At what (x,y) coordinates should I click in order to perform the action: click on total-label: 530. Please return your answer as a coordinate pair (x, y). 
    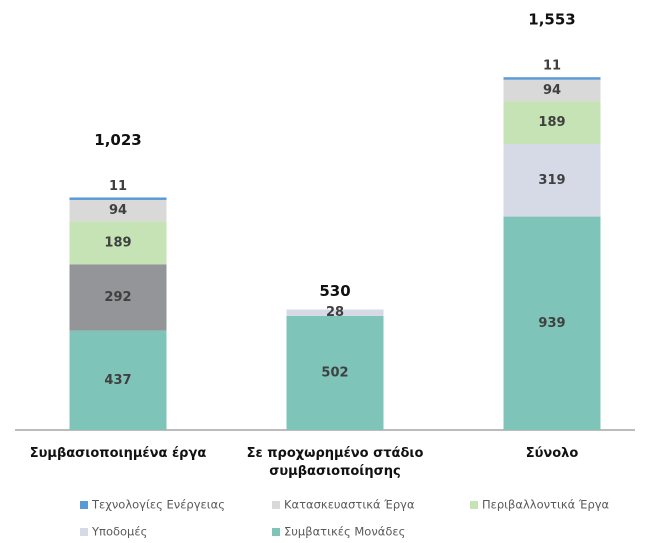
    Looking at the image, I should click on (334, 291).